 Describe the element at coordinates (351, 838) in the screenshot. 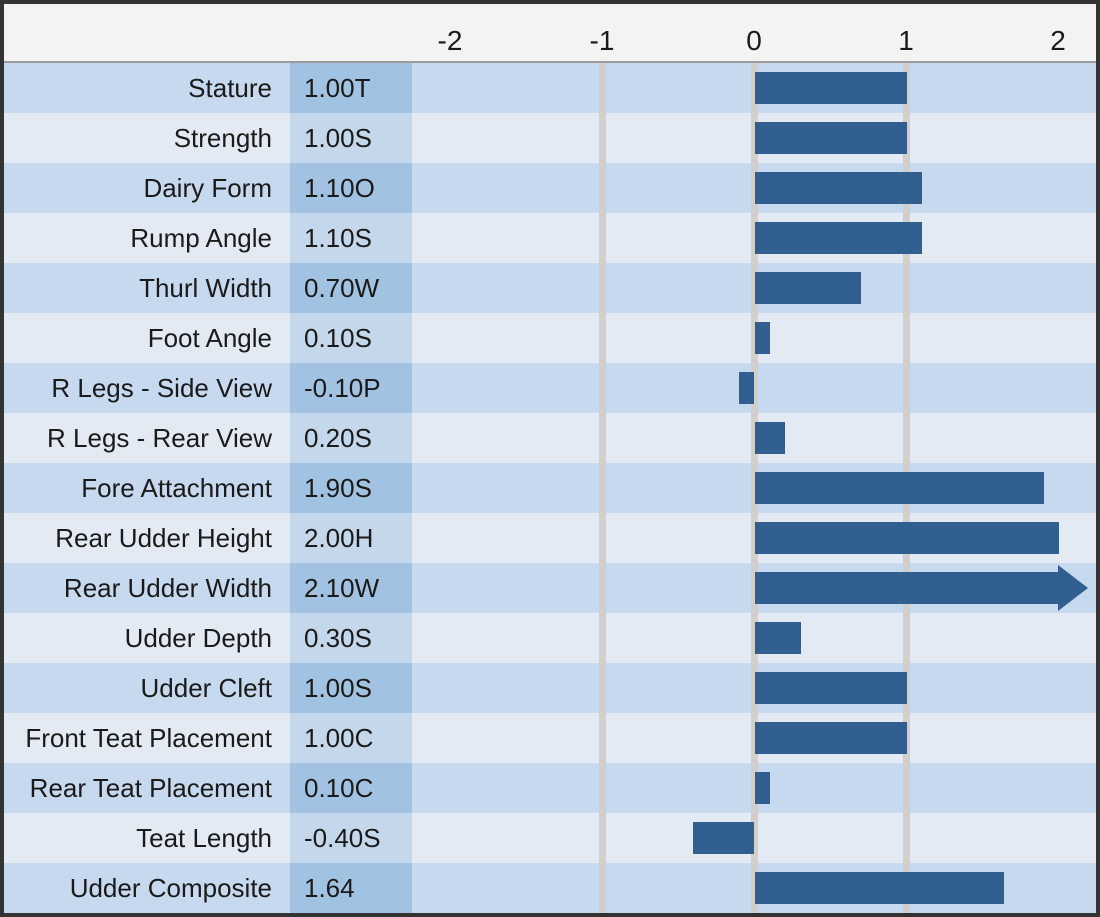

I see `trait-value: -0.40S` at that location.